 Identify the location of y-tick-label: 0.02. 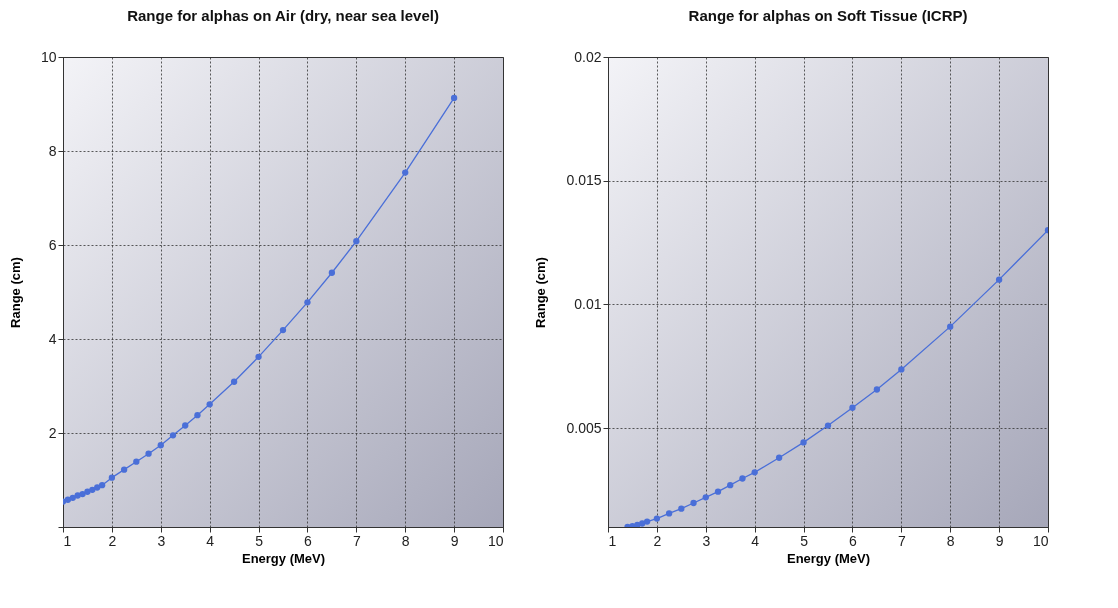
(588, 56).